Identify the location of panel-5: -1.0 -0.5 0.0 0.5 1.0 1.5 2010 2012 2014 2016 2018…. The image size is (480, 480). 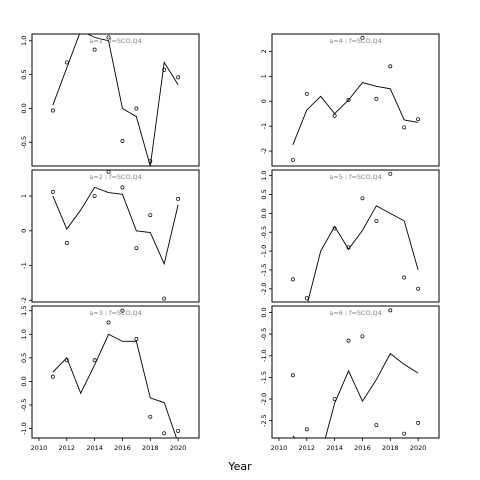
(110, 378).